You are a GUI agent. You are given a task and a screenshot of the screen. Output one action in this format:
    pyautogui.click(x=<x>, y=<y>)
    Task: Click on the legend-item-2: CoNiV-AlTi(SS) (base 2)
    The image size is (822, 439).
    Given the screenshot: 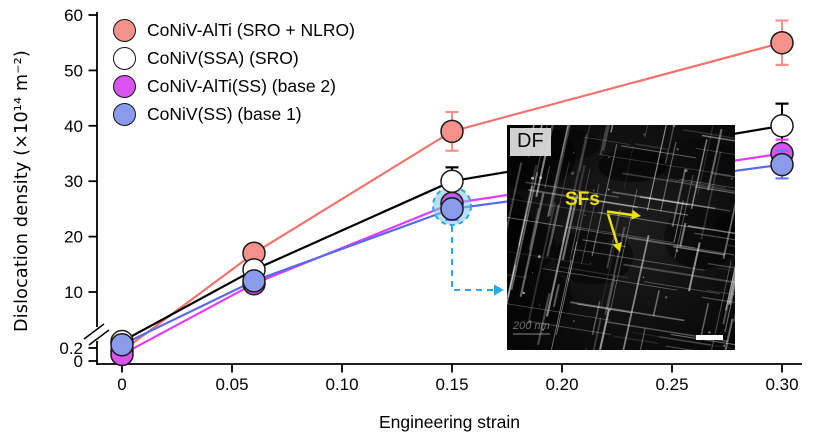 What is the action you would take?
    pyautogui.click(x=234, y=86)
    